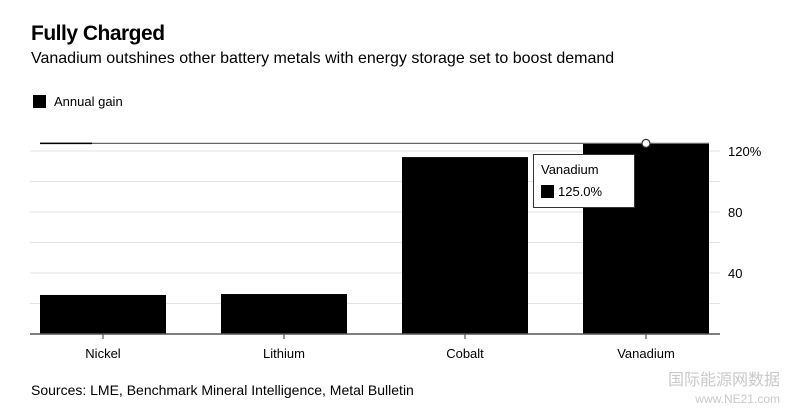  What do you see at coordinates (735, 273) in the screenshot?
I see `y-tick-label: 40` at bounding box center [735, 273].